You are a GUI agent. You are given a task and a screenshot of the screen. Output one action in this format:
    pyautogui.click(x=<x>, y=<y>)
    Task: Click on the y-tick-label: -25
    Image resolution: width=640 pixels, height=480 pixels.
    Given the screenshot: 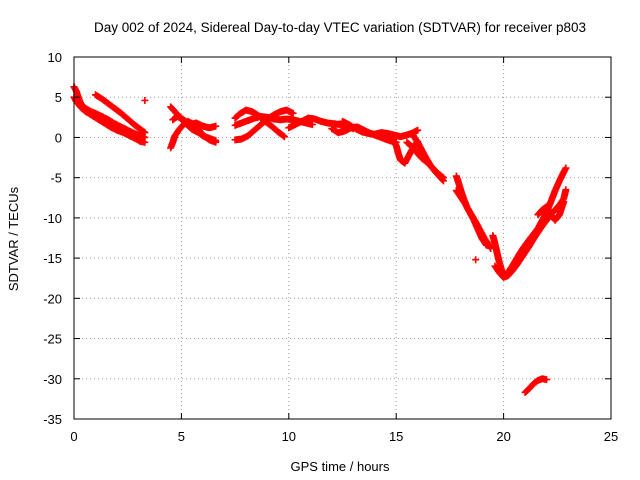 What is the action you would take?
    pyautogui.click(x=52, y=339)
    